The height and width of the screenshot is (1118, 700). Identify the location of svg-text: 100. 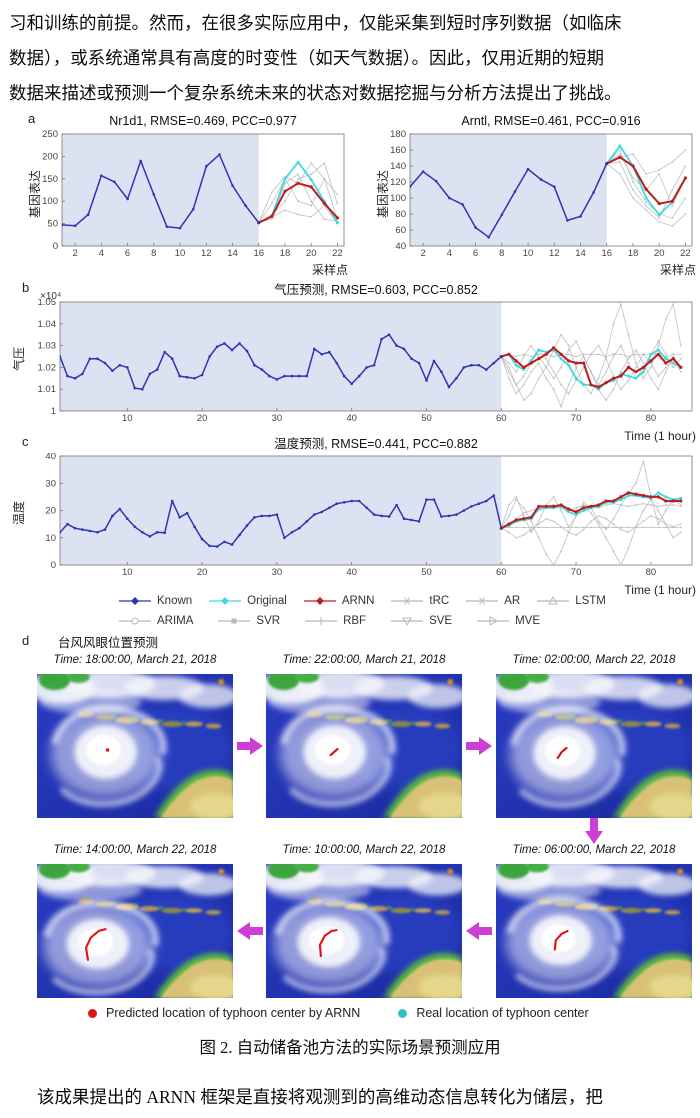
(398, 198).